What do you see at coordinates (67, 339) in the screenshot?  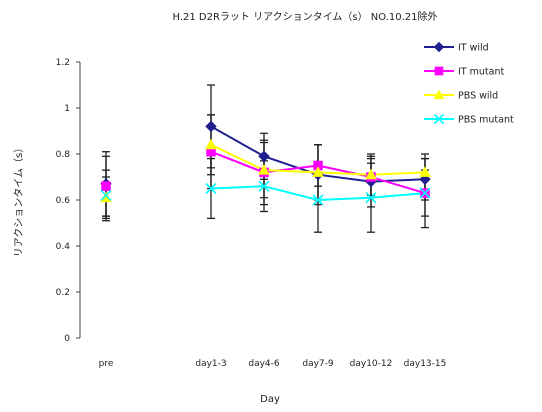 I see `y-tick-label: 0` at bounding box center [67, 339].